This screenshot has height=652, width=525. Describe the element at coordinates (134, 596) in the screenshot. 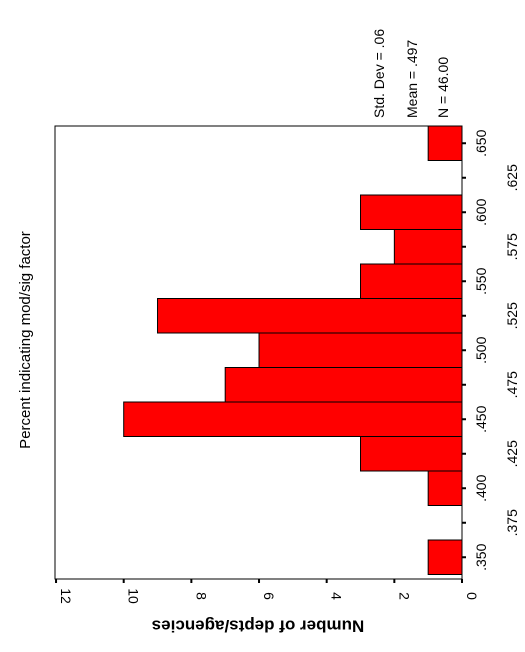

I see `y-tick-label: 10` at that location.